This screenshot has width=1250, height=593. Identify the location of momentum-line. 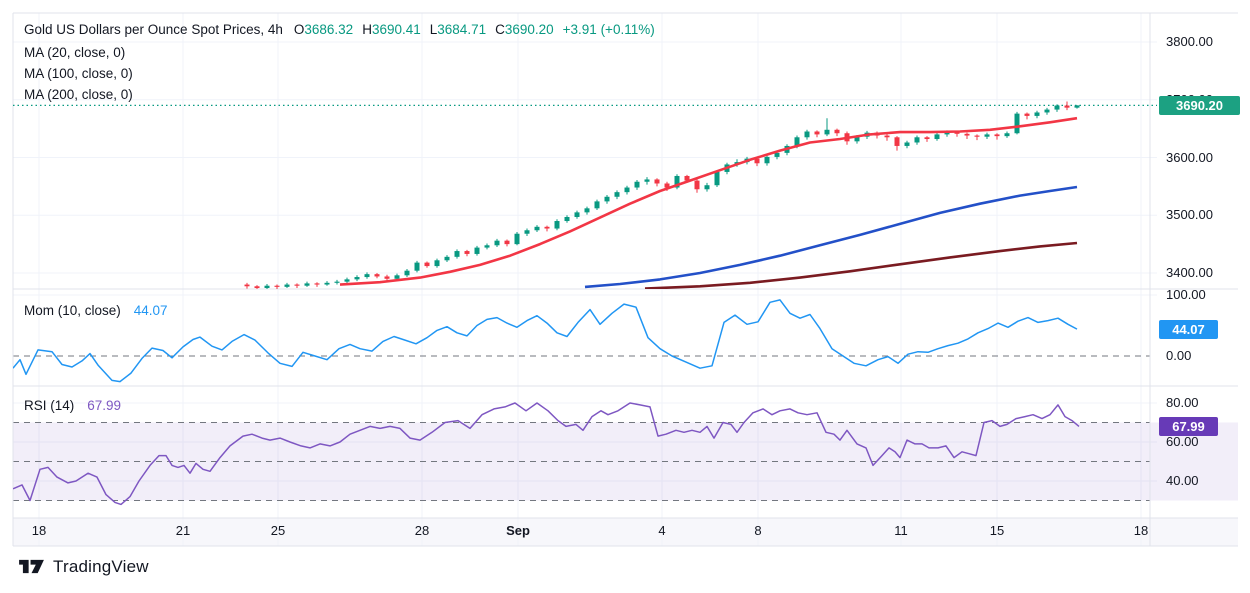
(545, 341).